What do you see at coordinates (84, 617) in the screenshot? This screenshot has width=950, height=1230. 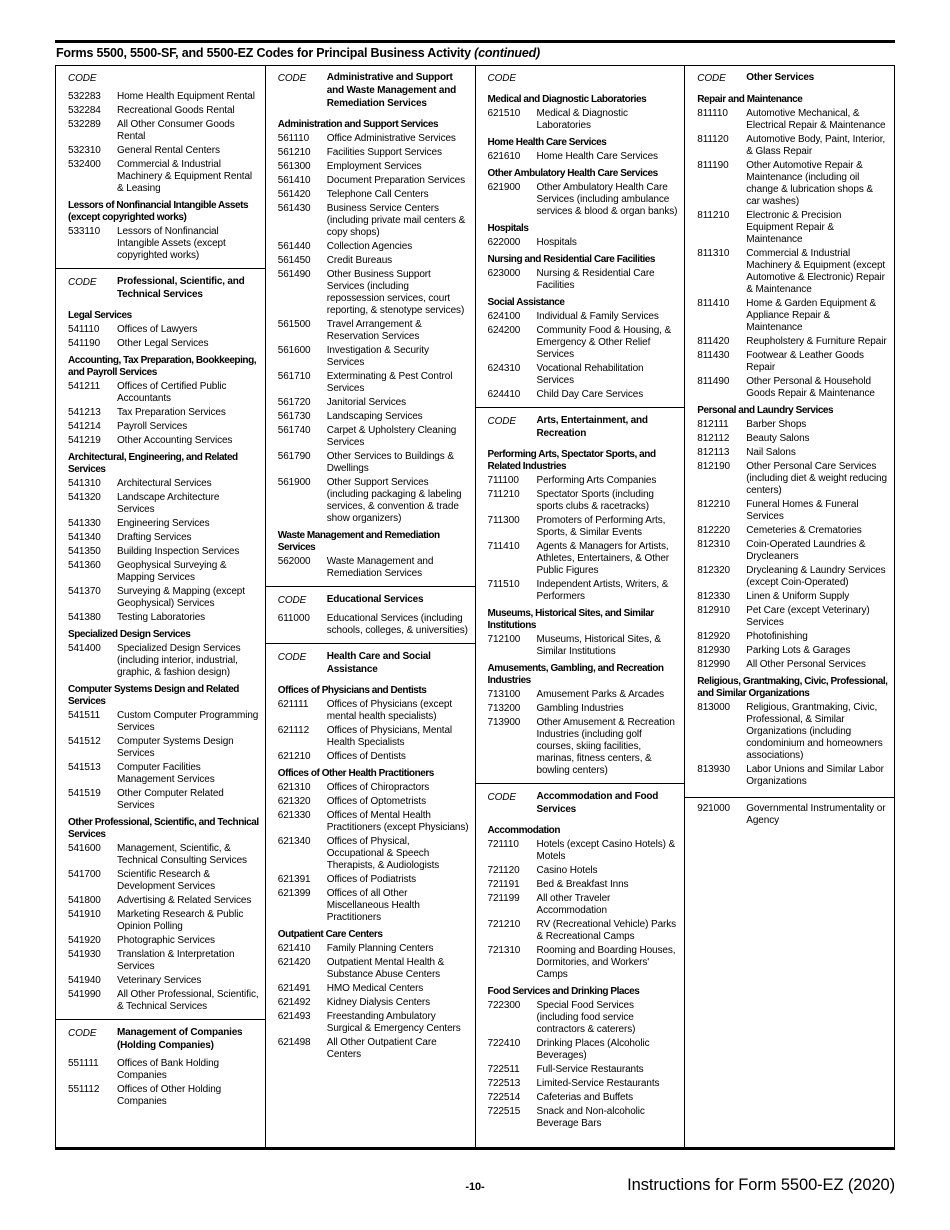 I see `activity-code: 541380` at bounding box center [84, 617].